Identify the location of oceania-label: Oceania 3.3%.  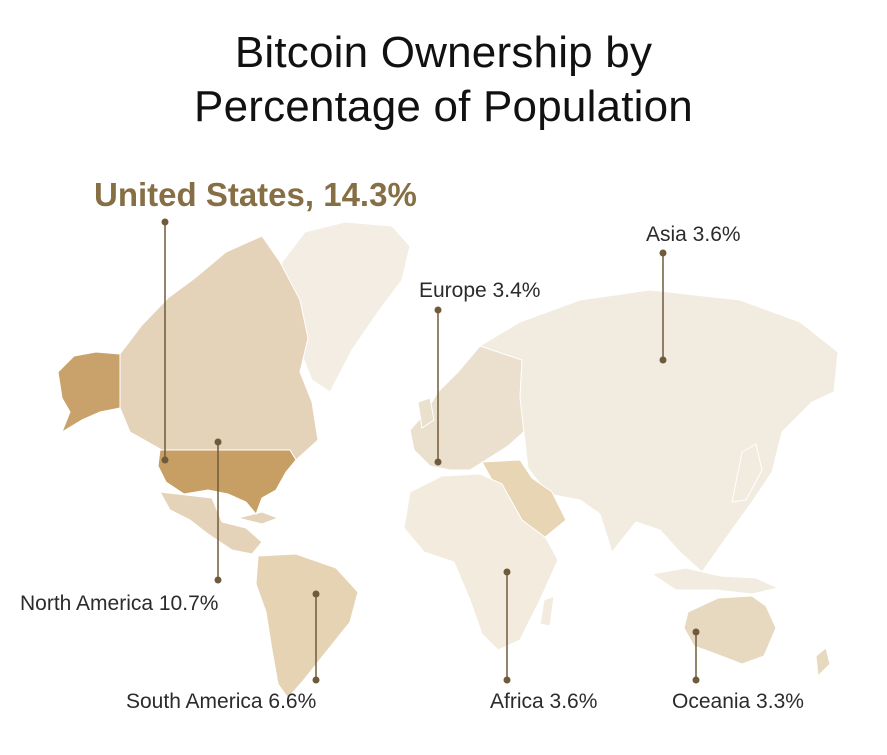
(738, 701).